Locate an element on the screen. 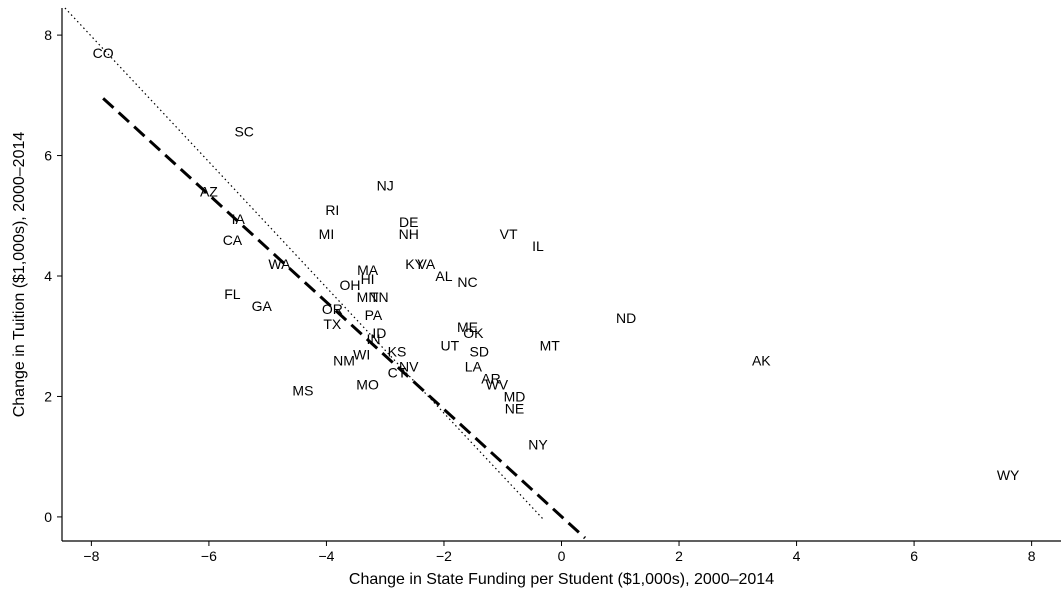 The width and height of the screenshot is (1063, 590). x-tick-label: −6 is located at coordinates (209, 556).